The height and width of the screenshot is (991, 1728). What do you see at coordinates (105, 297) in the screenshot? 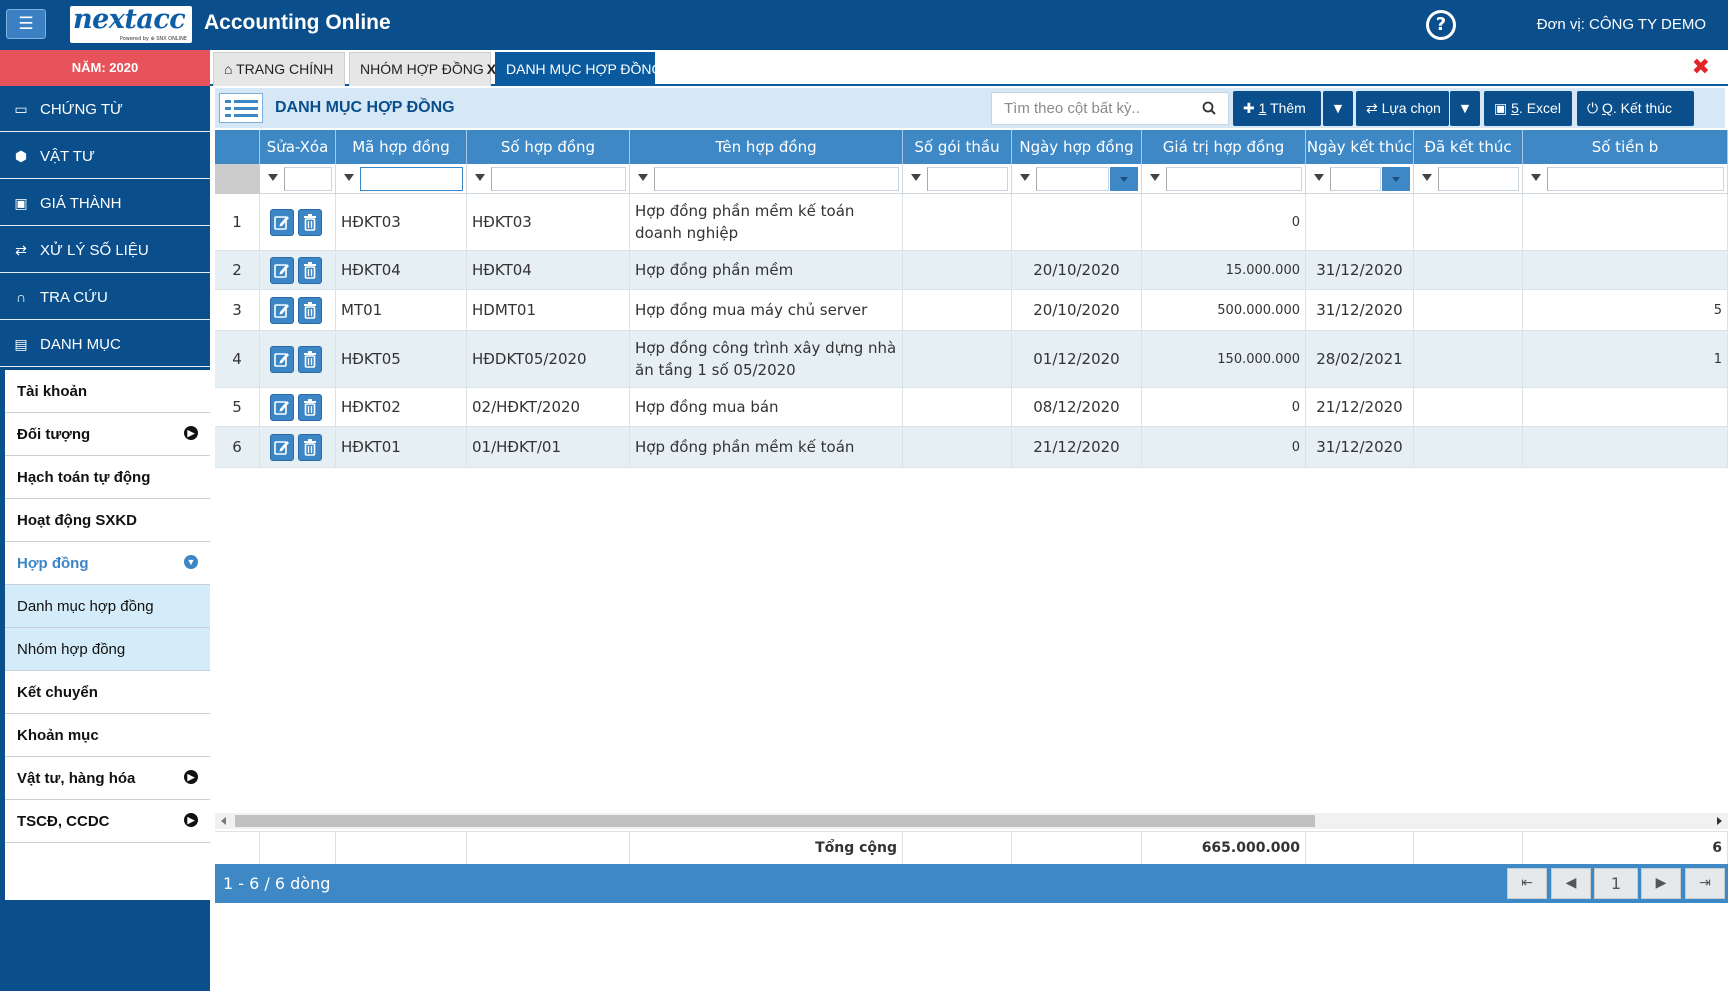
I see `sidebar-item-4: ∩ TRA CỨU` at bounding box center [105, 297].